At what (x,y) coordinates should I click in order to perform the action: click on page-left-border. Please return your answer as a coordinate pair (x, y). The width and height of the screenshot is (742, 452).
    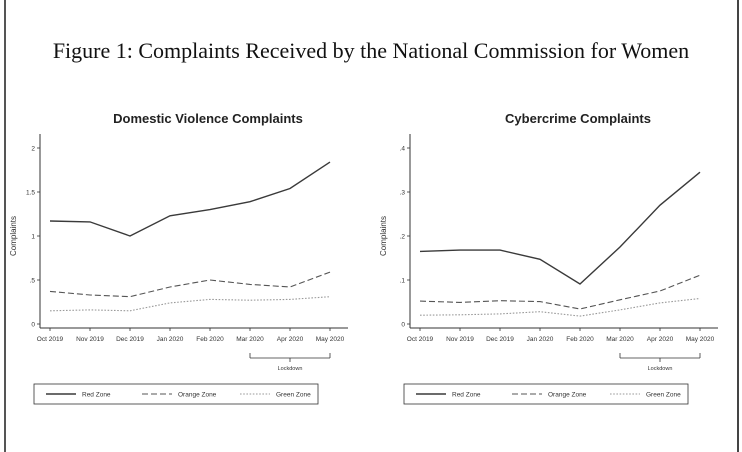
    Looking at the image, I should click on (5, 226).